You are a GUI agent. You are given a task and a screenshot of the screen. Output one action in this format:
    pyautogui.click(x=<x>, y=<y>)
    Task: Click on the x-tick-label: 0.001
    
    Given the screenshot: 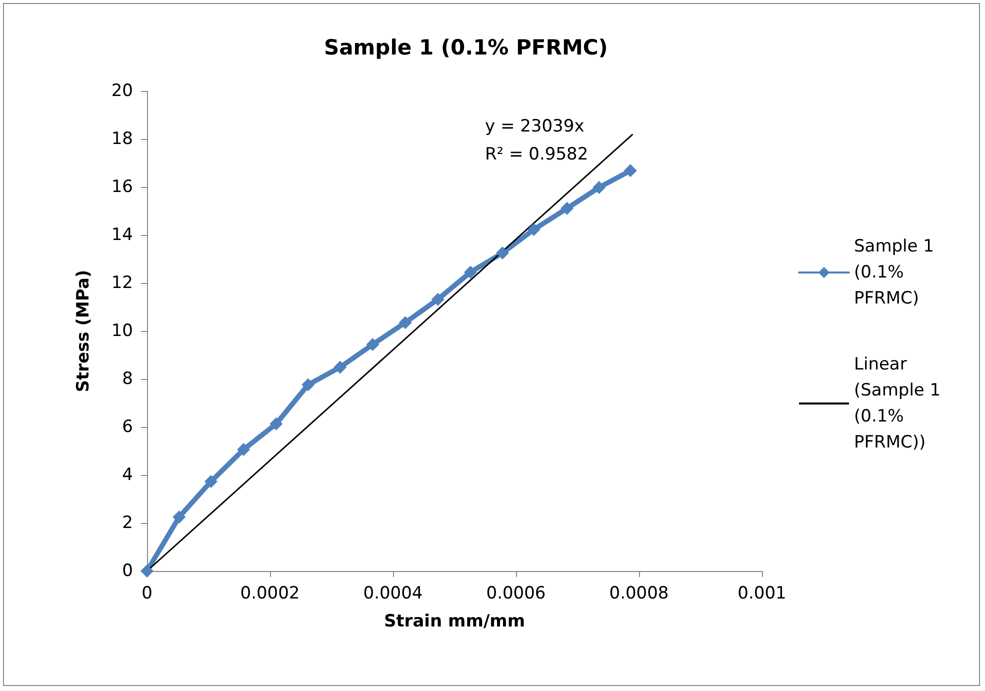 What is the action you would take?
    pyautogui.click(x=762, y=594)
    